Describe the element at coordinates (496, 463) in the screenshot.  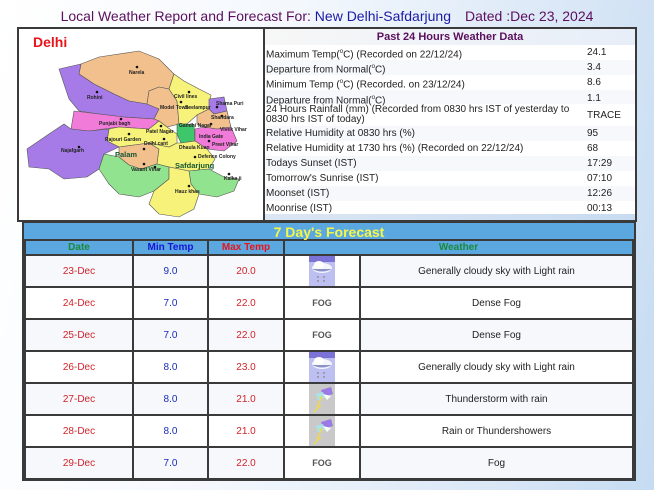
I see `forecast-weather: Fog` at that location.